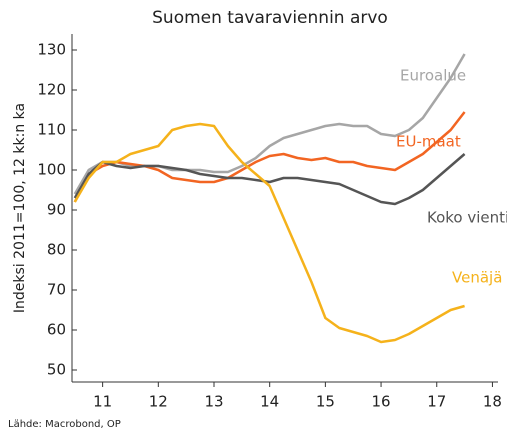 Image resolution: width=507 pixels, height=440 pixels. What do you see at coordinates (56, 210) in the screenshot?
I see `y-tick-label: 90` at bounding box center [56, 210].